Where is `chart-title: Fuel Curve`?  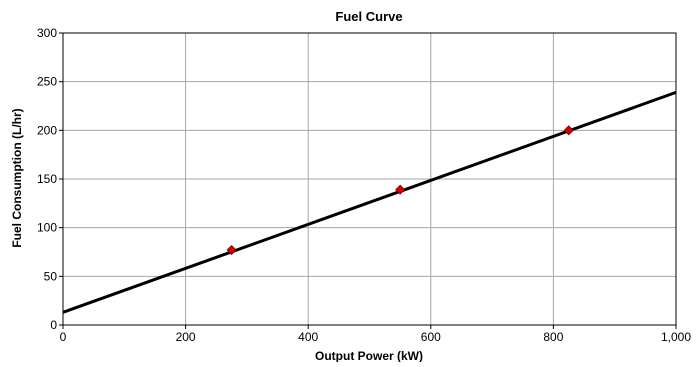
chart-title: Fuel Curve is located at coordinates (368, 16).